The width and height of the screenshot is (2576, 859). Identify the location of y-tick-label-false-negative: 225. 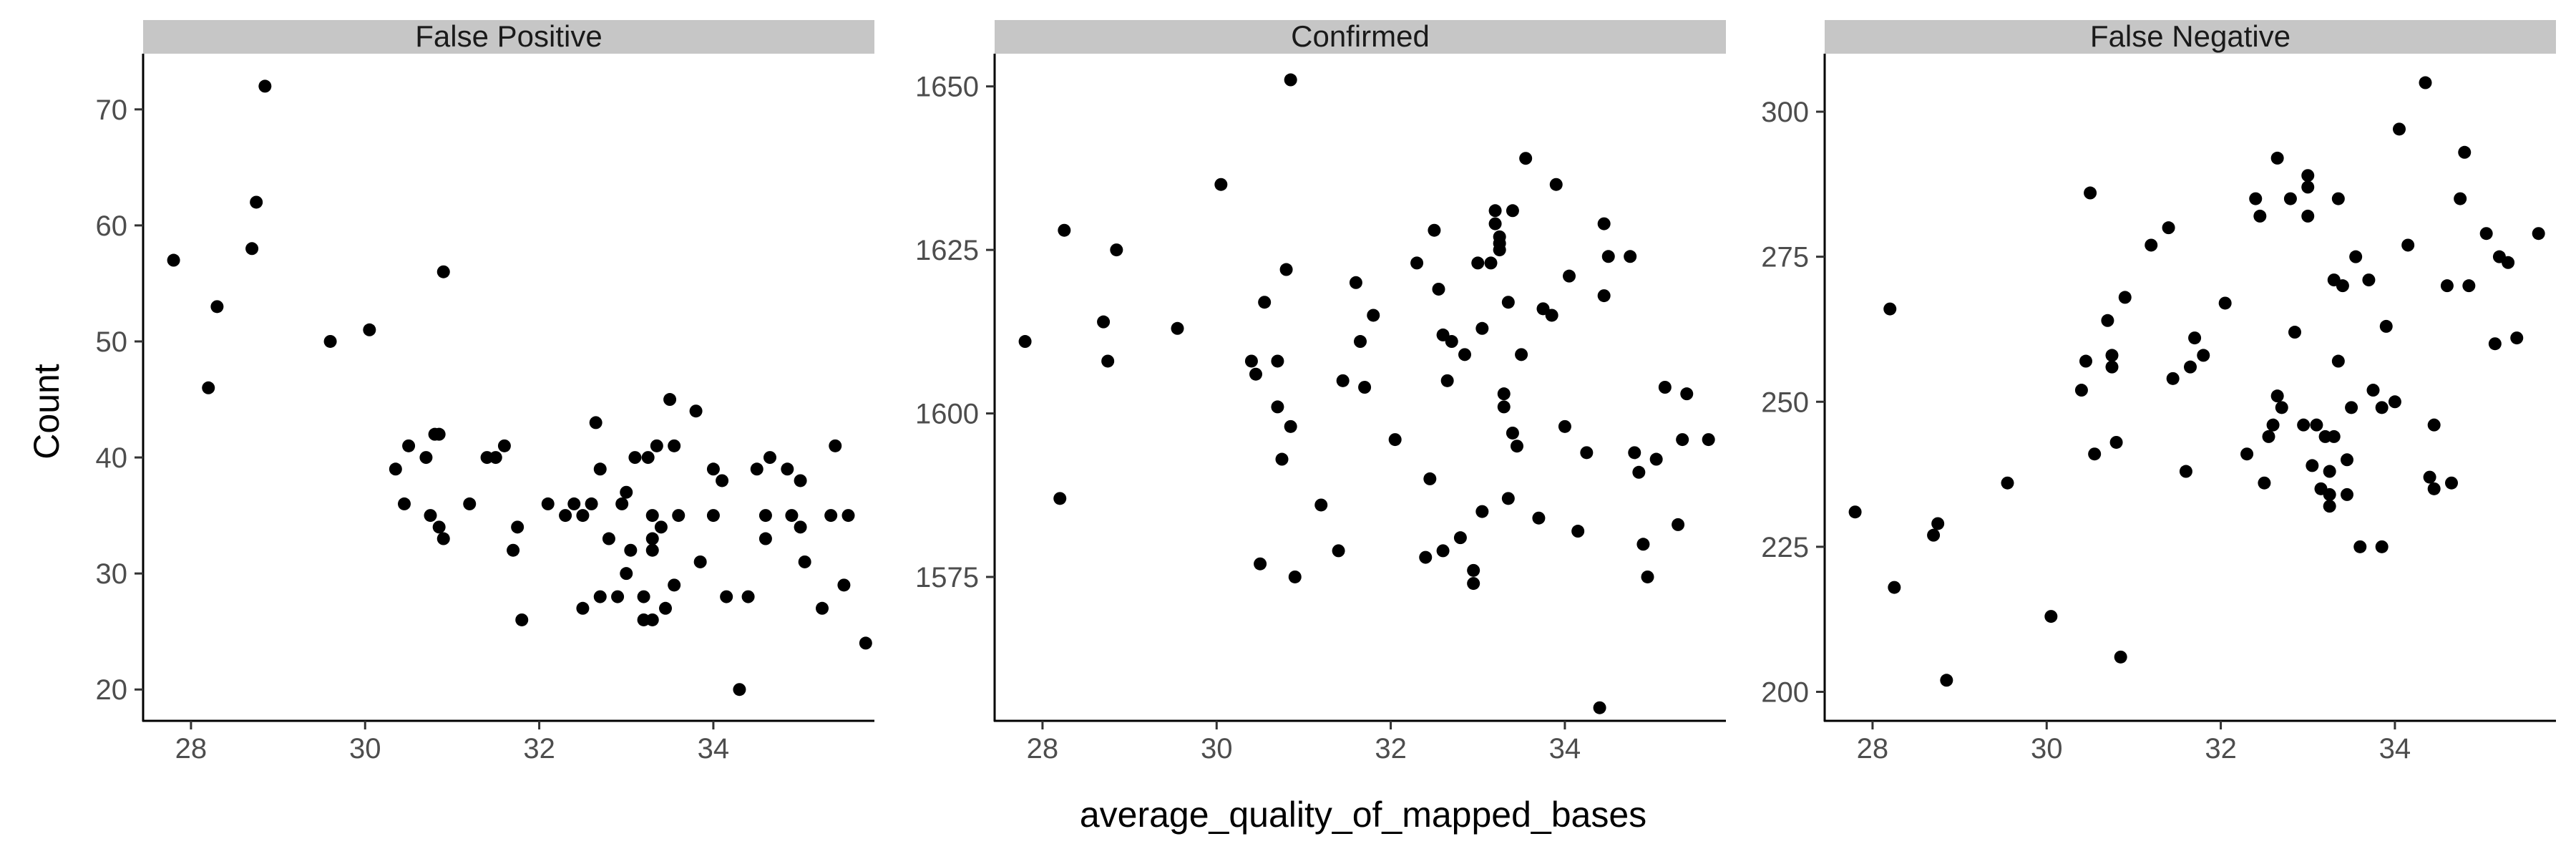
(1785, 547).